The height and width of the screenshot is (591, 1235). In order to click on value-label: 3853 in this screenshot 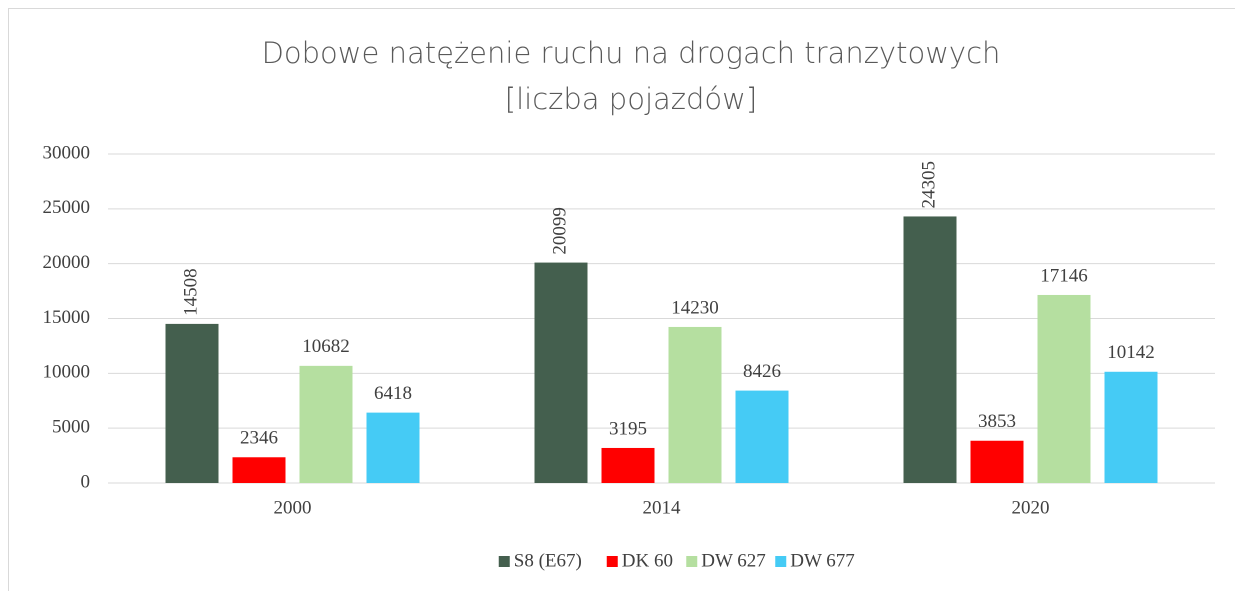, I will do `click(997, 421)`.